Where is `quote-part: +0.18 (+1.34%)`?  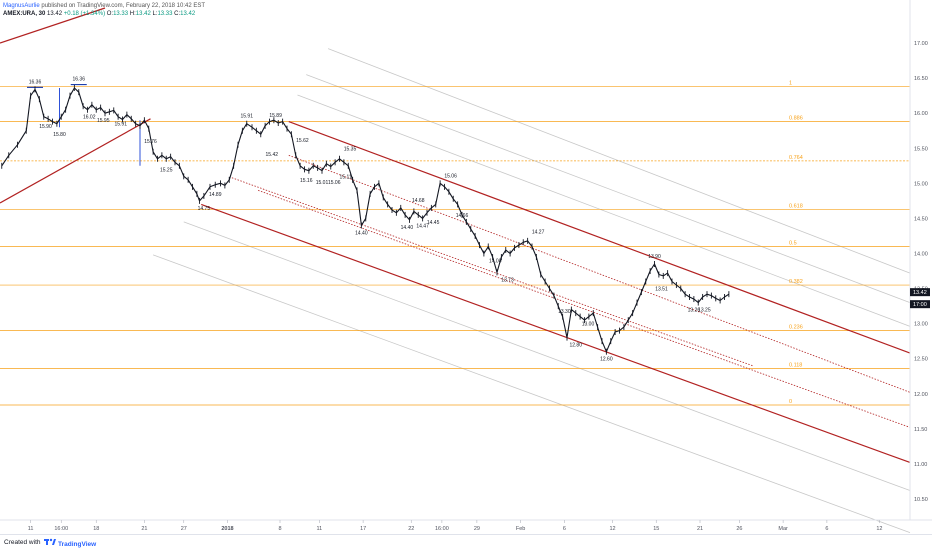 quote-part: +0.18 (+1.34%) is located at coordinates (85, 14).